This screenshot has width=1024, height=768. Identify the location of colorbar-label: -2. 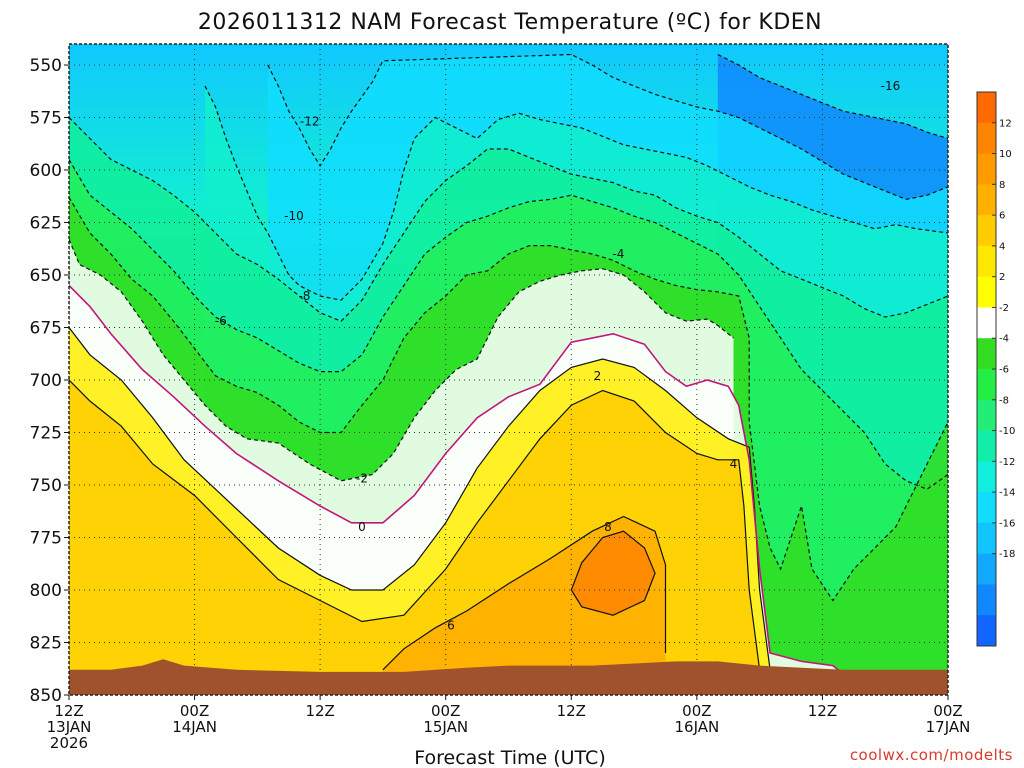
(1004, 308).